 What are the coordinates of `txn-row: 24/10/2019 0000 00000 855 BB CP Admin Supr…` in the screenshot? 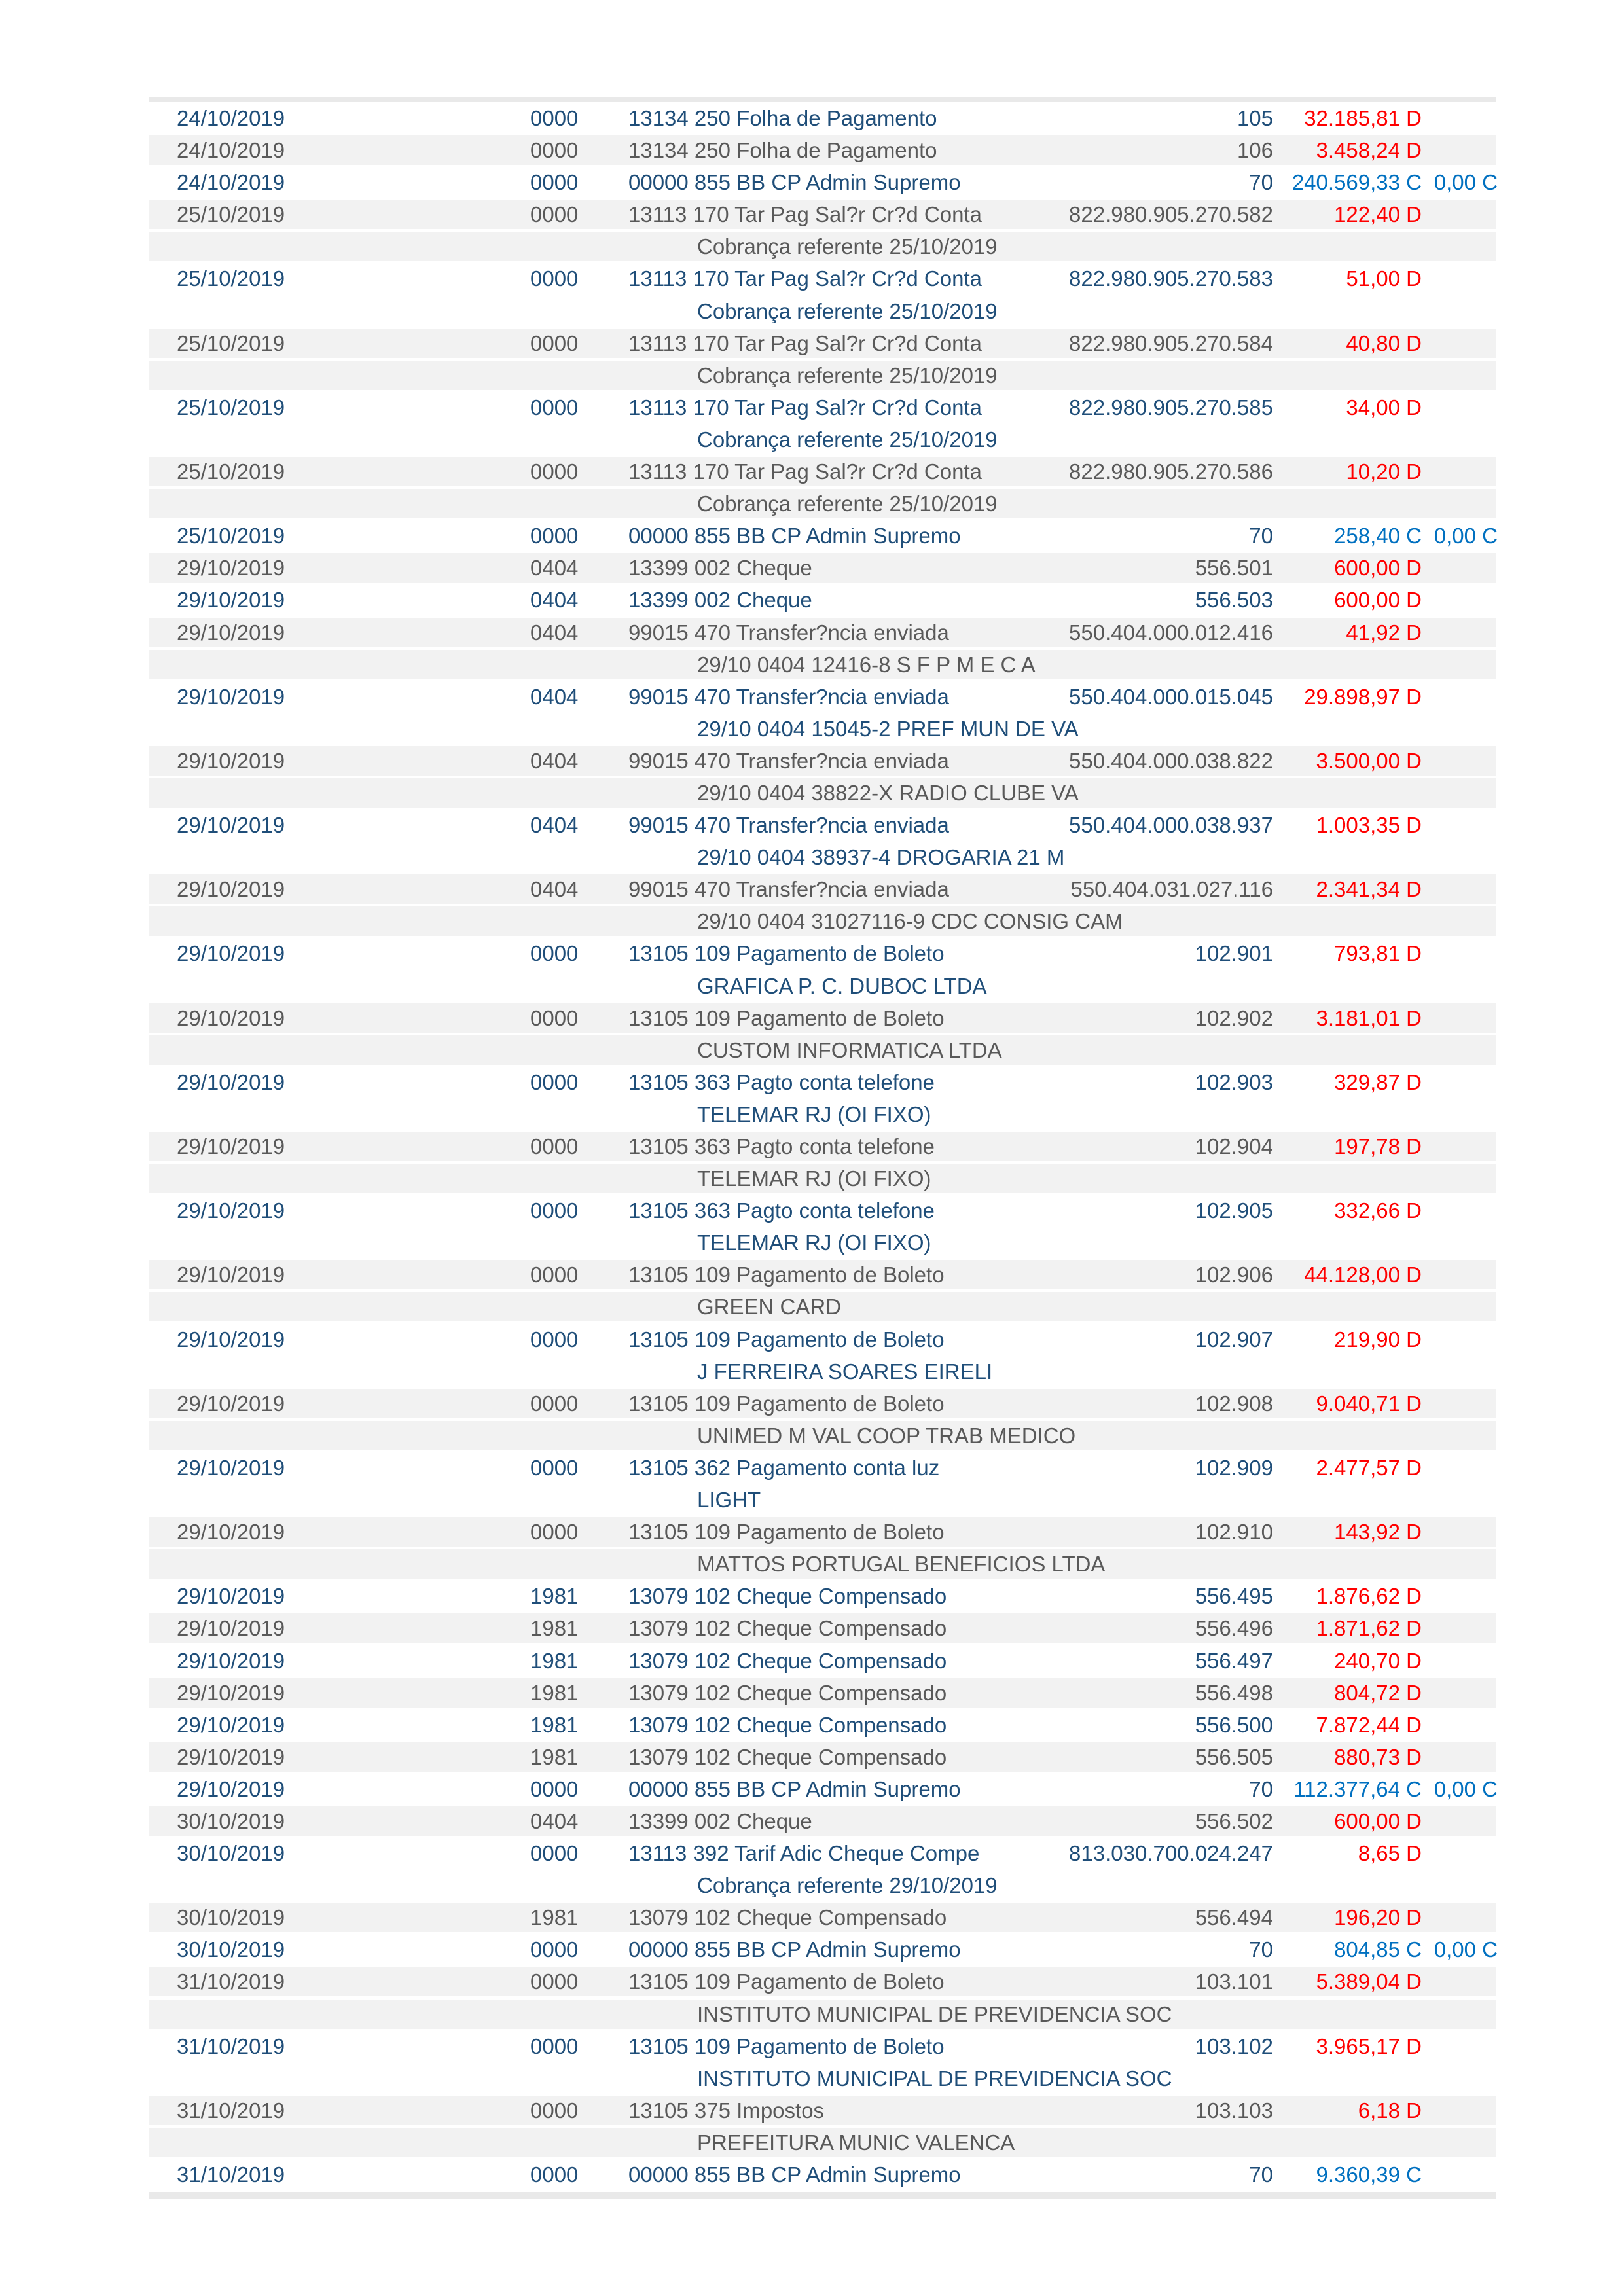 It's located at (823, 183).